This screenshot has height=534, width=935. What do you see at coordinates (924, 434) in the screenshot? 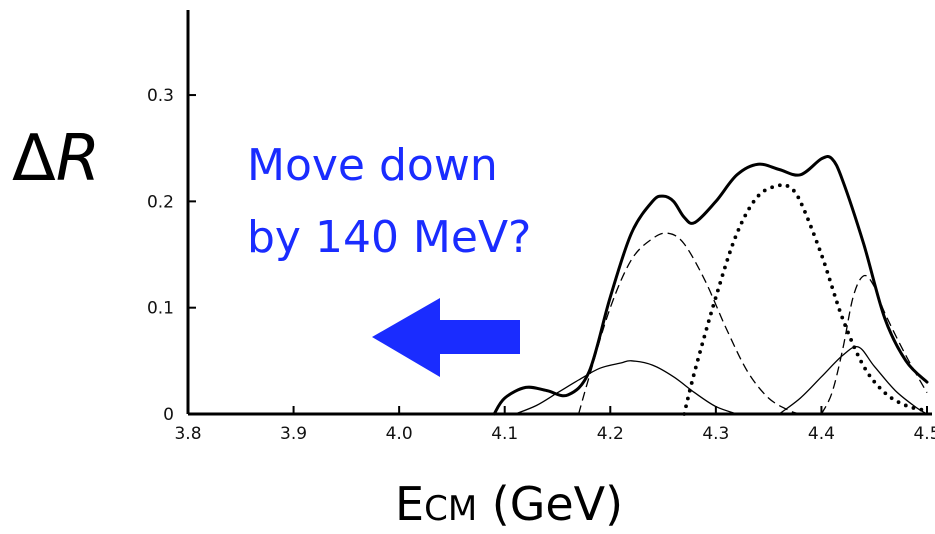
I see `x-tick-label: 4.5` at bounding box center [924, 434].